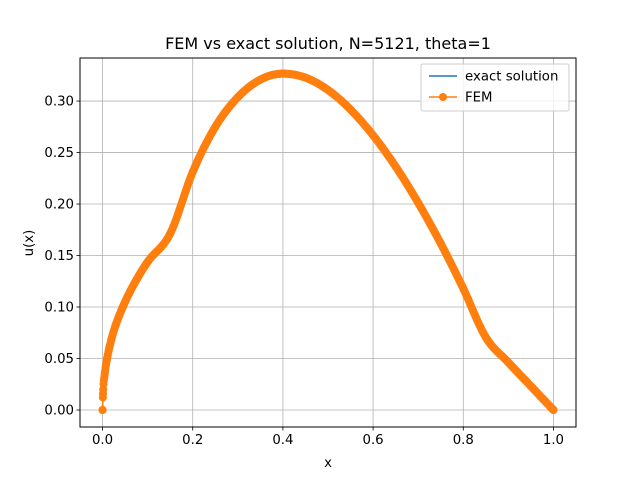 Image resolution: width=640 pixels, height=480 pixels. I want to click on y-axis-ticks: 0.00 0.05 0.10 0.15 0.20 0.25 0.30, so click(62, 257).